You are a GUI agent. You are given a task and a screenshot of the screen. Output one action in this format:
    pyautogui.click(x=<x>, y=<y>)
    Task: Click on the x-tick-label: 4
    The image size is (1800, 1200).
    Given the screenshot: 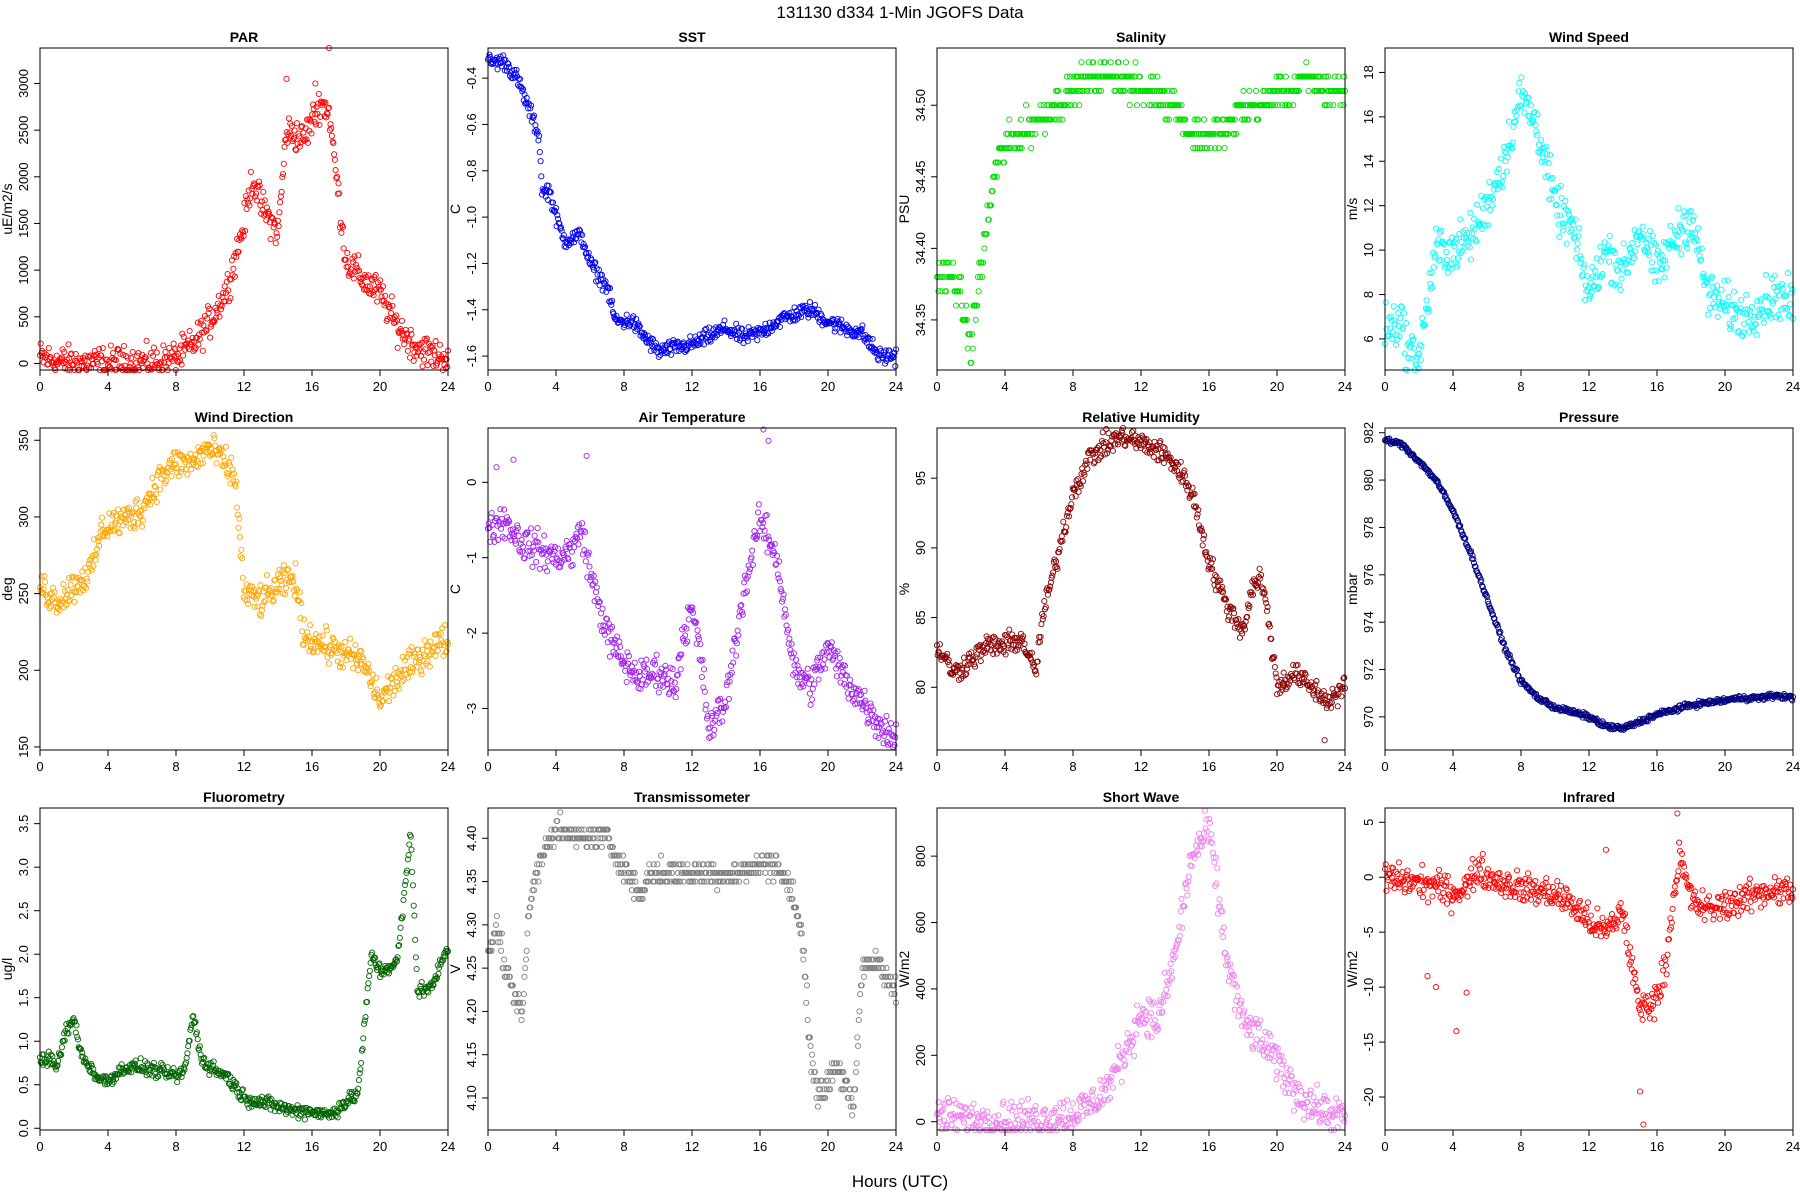 What is the action you would take?
    pyautogui.click(x=1452, y=386)
    